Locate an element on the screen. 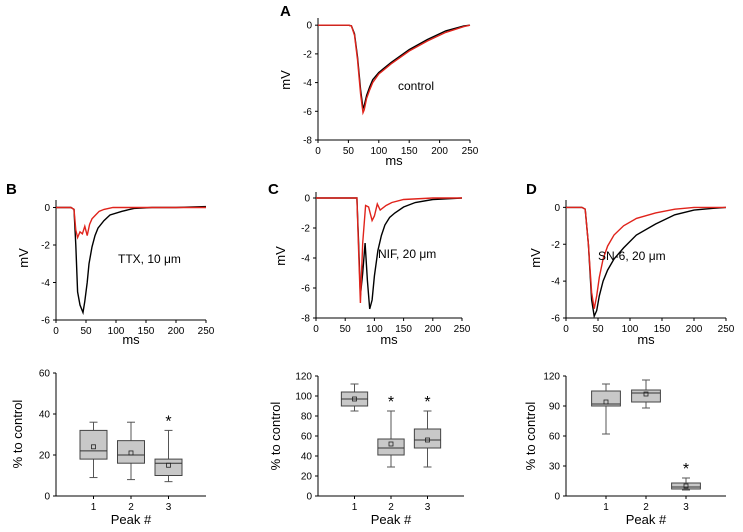  annotation-label: NIF, 20 μm is located at coordinates (407, 254).